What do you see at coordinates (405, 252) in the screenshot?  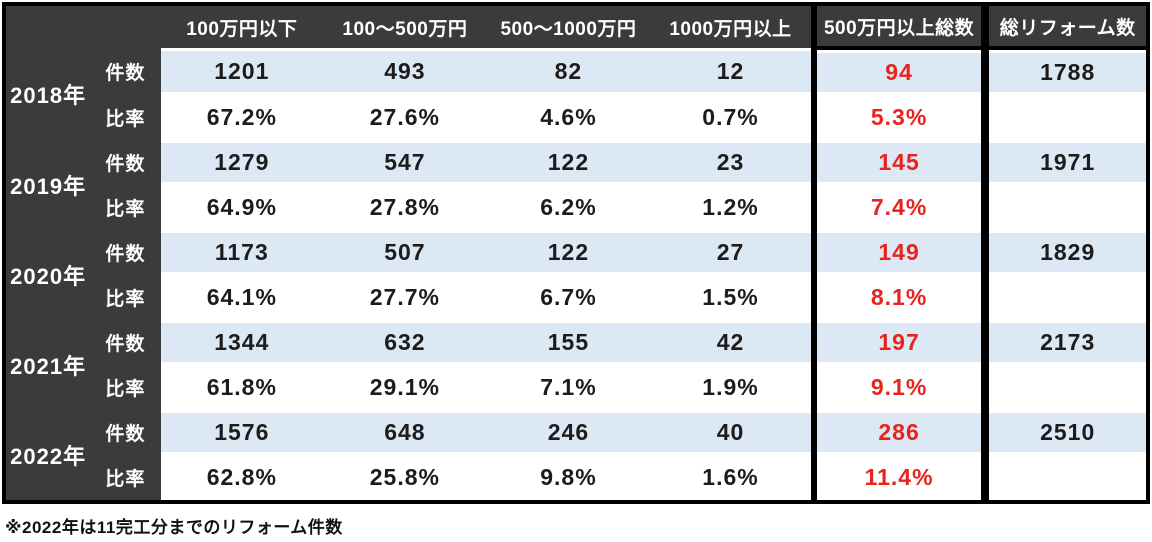 I see `data-cell: 507` at bounding box center [405, 252].